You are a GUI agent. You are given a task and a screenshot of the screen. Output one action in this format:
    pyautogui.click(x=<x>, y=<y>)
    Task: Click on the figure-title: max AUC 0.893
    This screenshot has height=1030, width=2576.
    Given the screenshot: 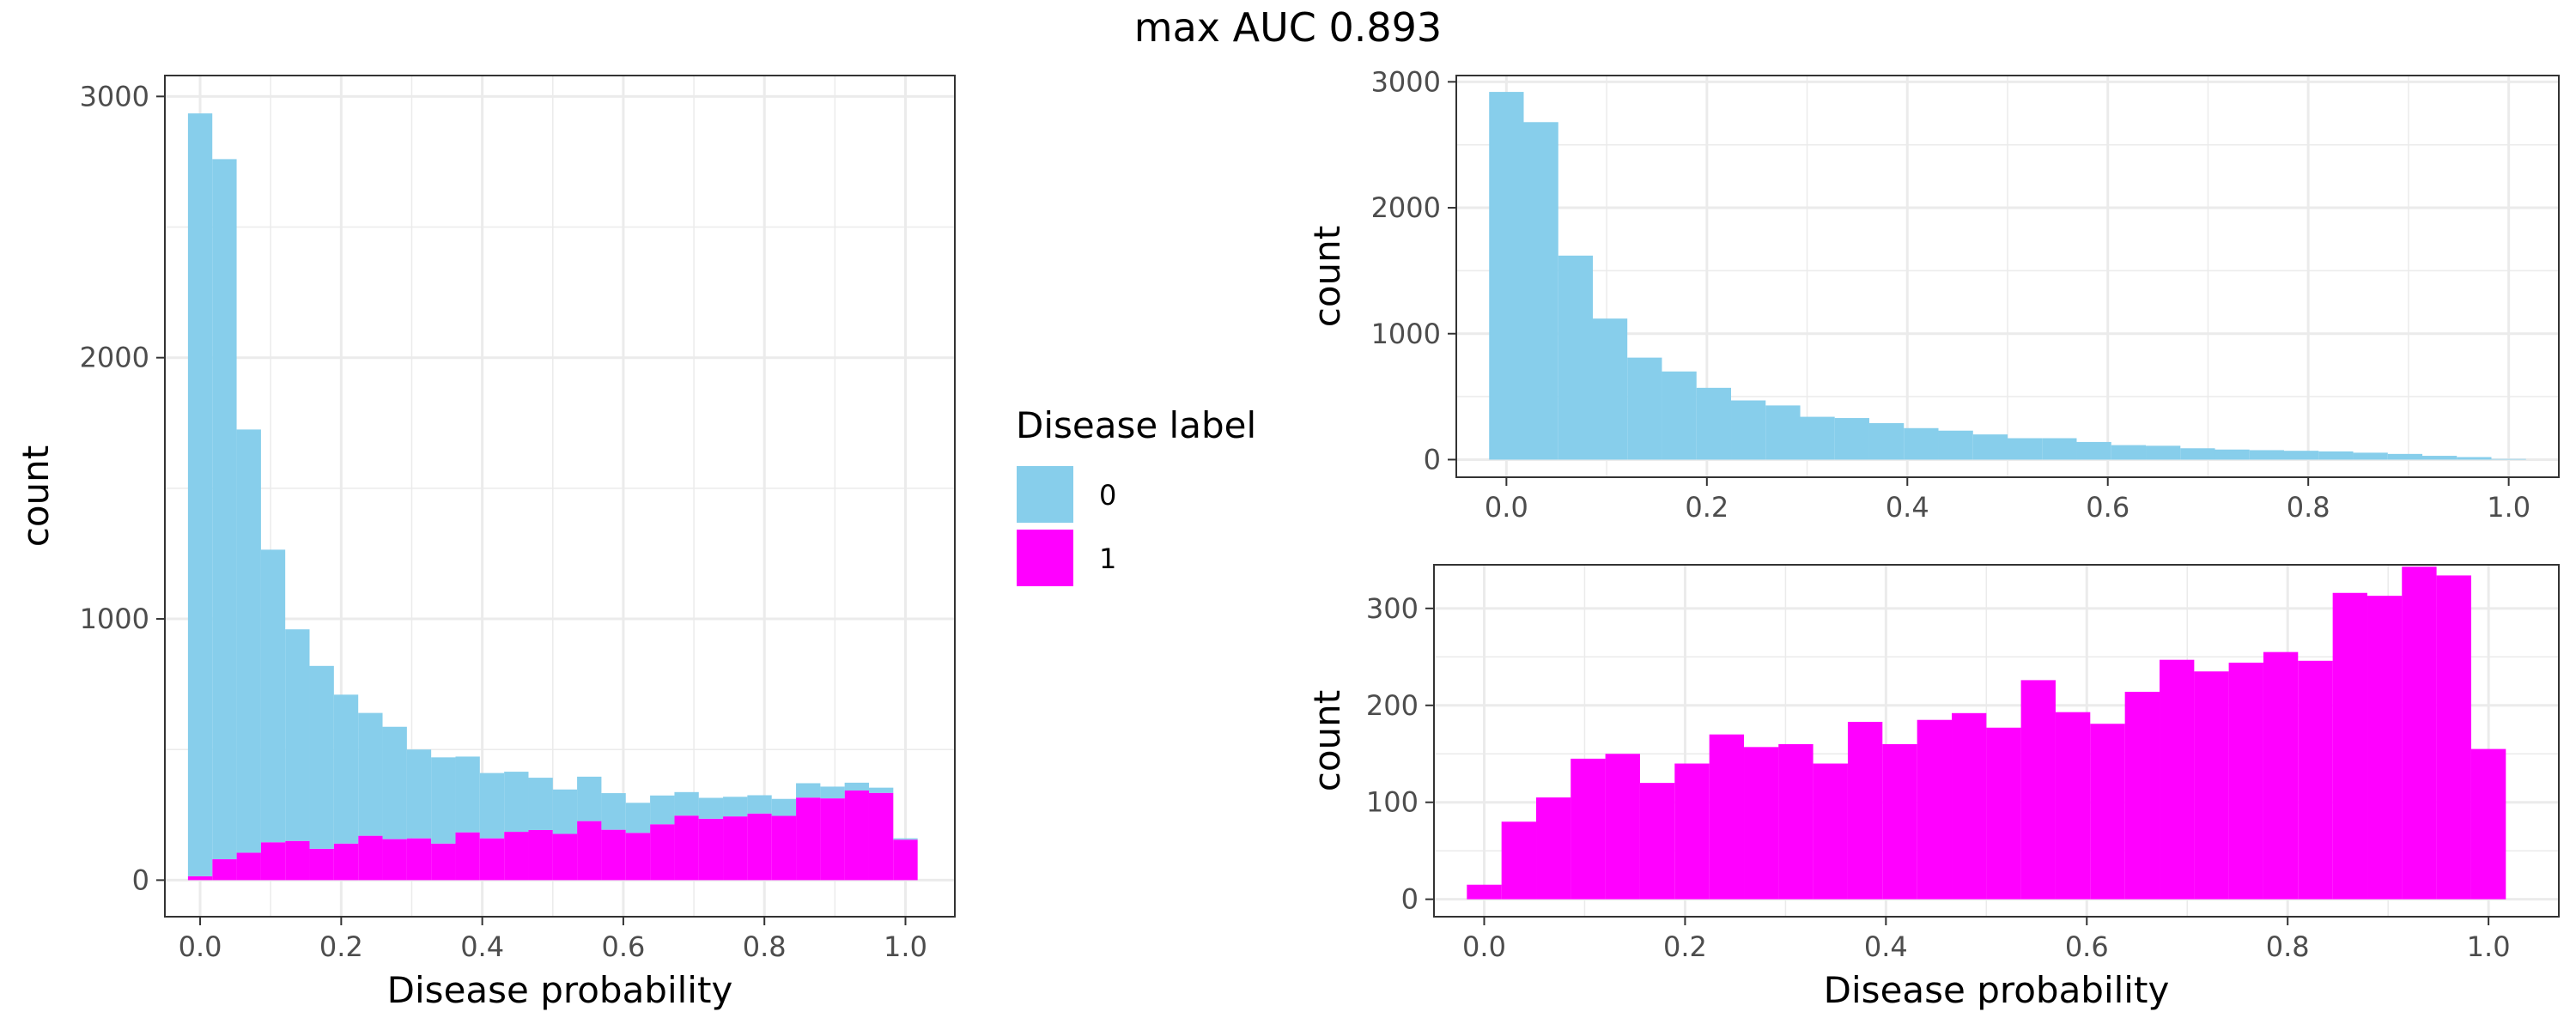 What is the action you would take?
    pyautogui.click(x=1288, y=27)
    